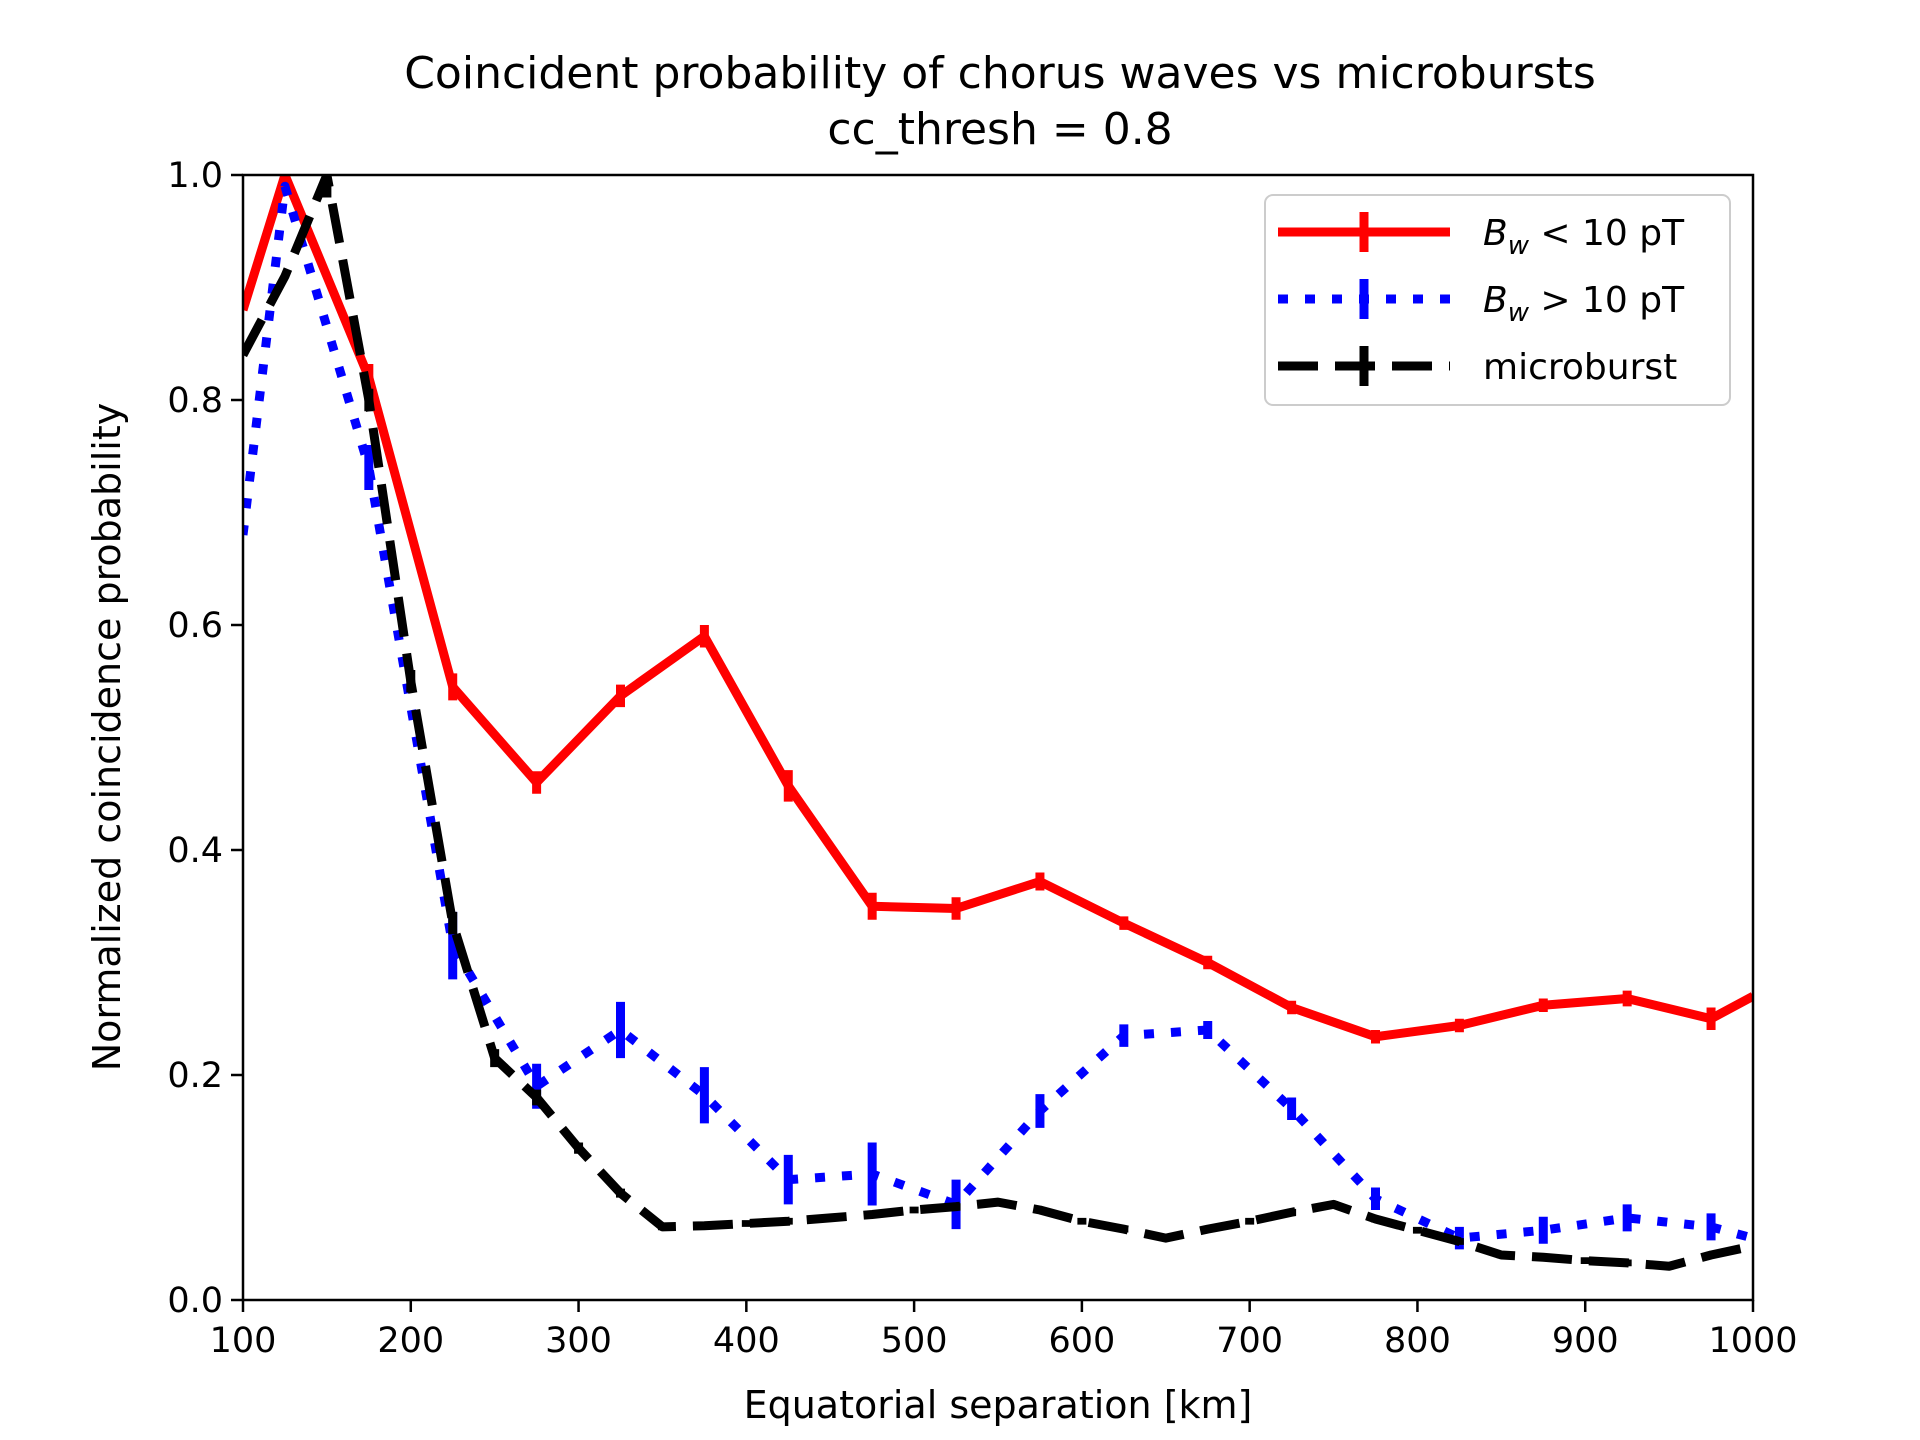 This screenshot has height=1440, width=1920. Describe the element at coordinates (1417, 1341) in the screenshot. I see `x-tick-label: 800` at that location.